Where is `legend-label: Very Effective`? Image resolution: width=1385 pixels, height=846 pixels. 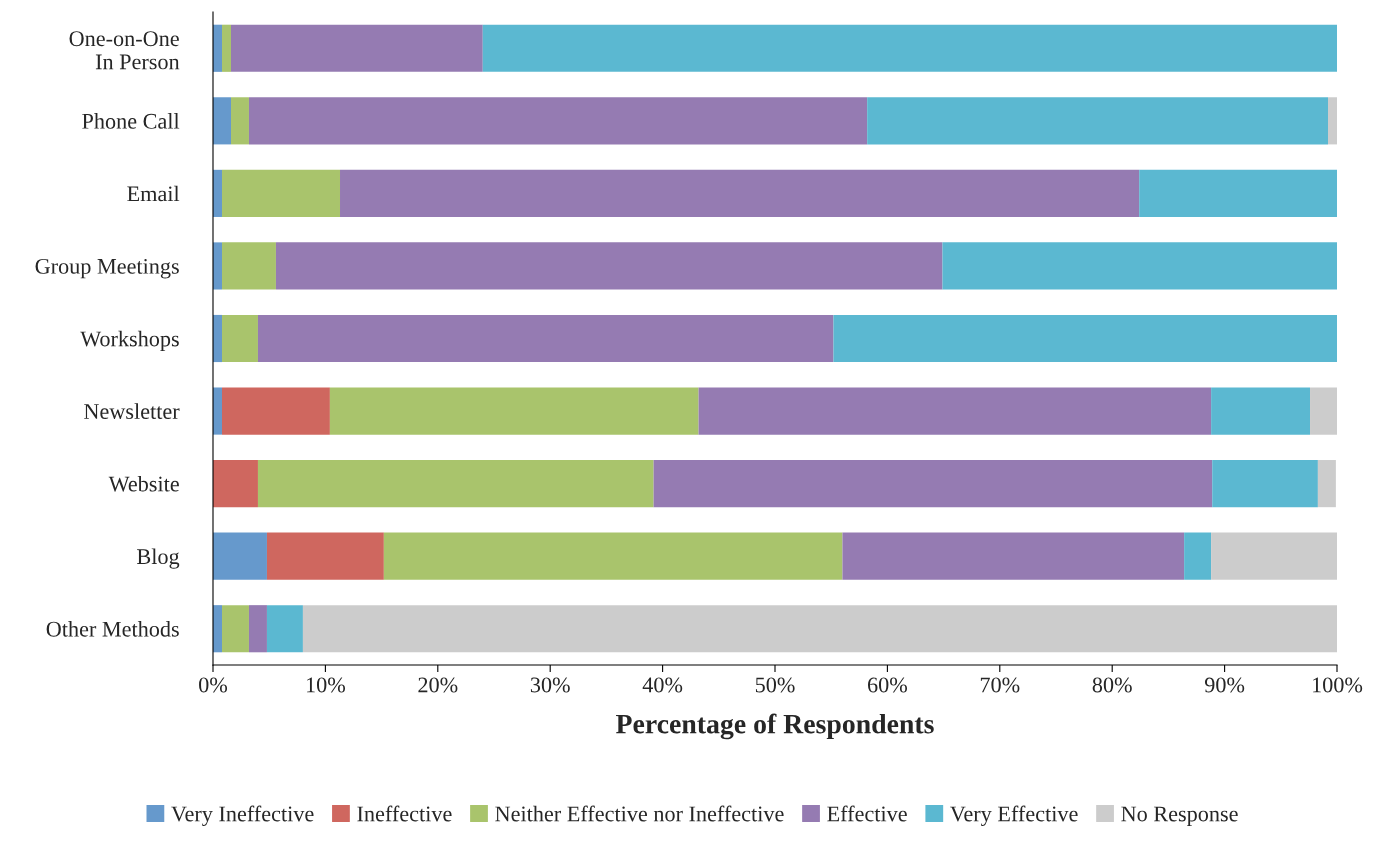 legend-label: Very Effective is located at coordinates (1014, 815).